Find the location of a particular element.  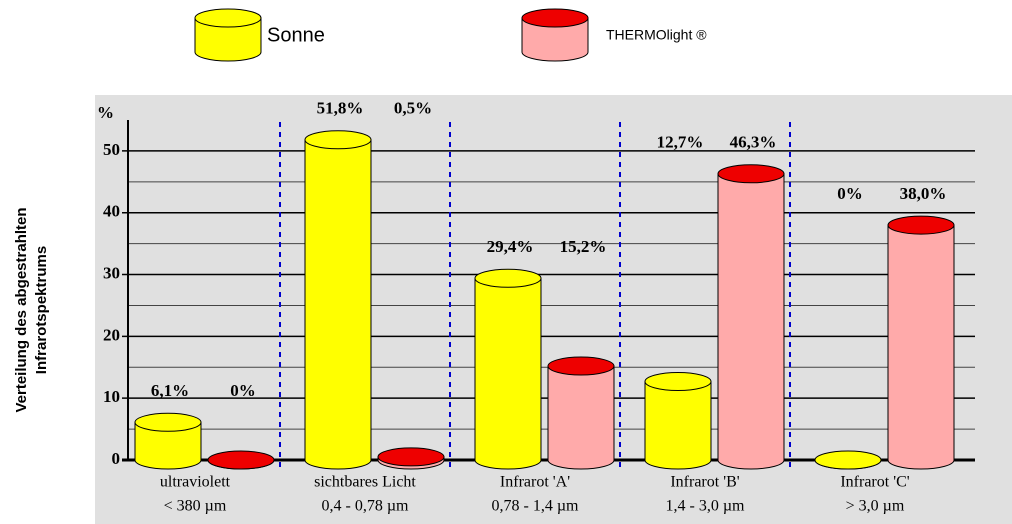

x-tick-label: 0,4 - 0,78 µm is located at coordinates (366, 506).